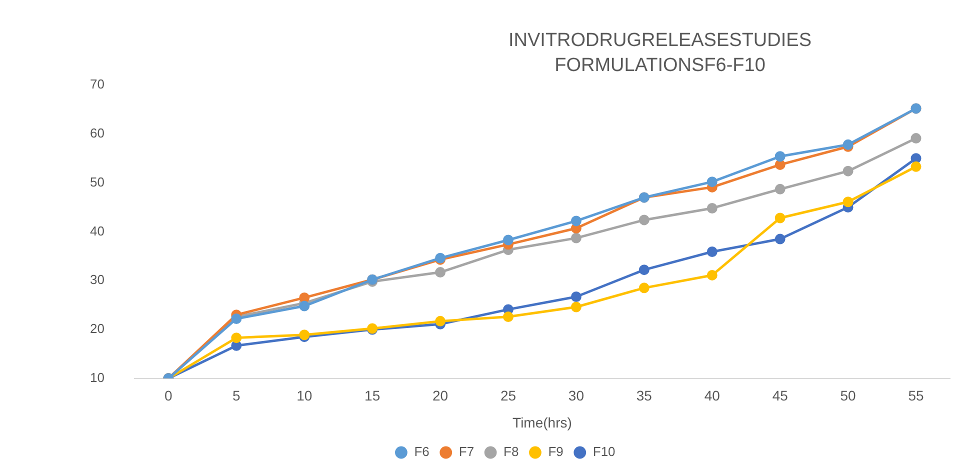  What do you see at coordinates (604, 452) in the screenshot?
I see `legend-label: F10` at bounding box center [604, 452].